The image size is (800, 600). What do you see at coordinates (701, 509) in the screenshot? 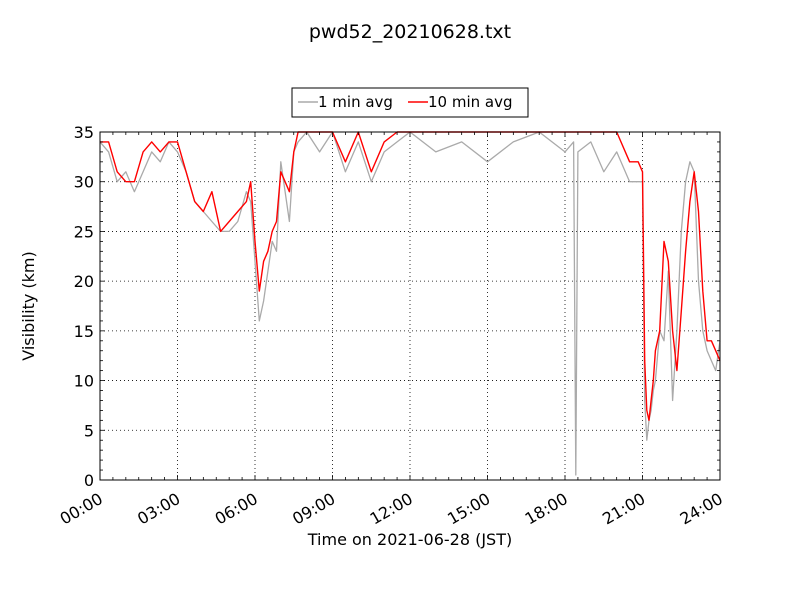
I see `x-tick-label: 24:00` at bounding box center [701, 509].